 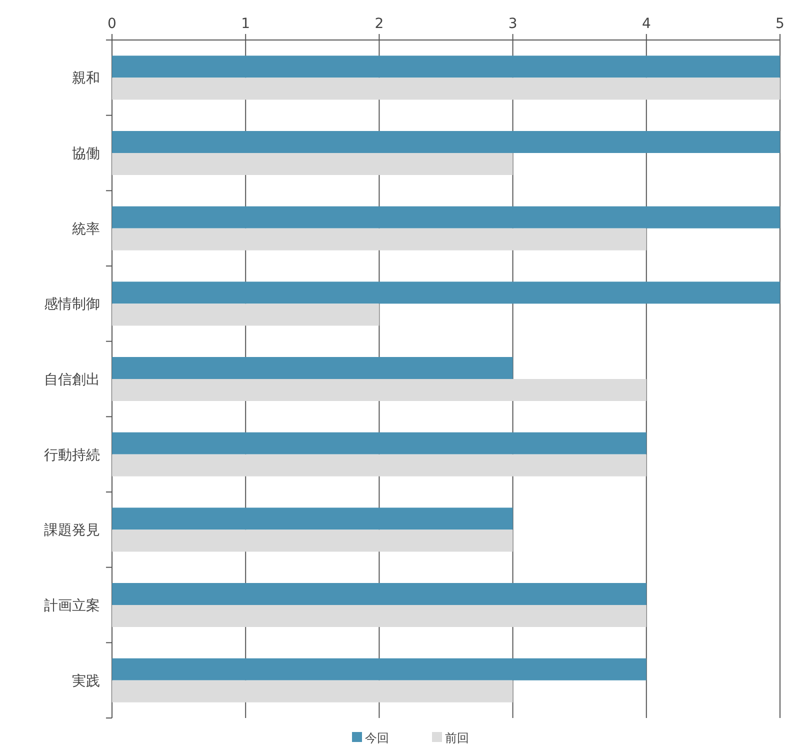 I want to click on y-tick-label: 自信創出, so click(x=72, y=380).